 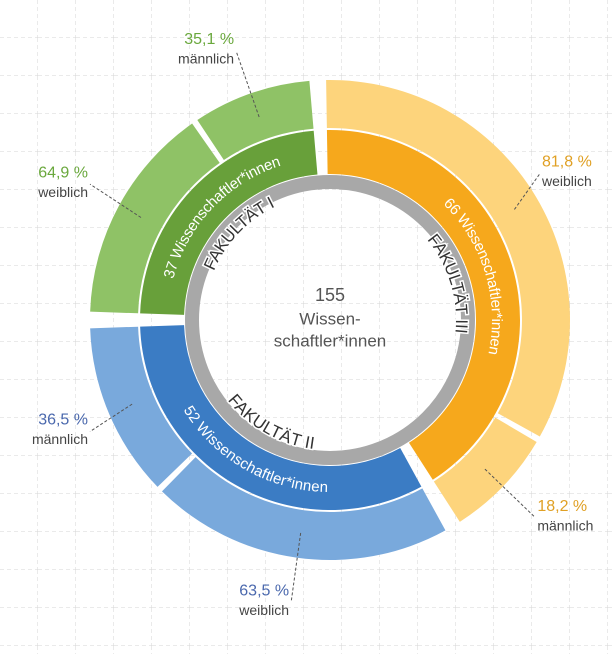 I want to click on center-label: Wissen-, so click(x=329, y=318).